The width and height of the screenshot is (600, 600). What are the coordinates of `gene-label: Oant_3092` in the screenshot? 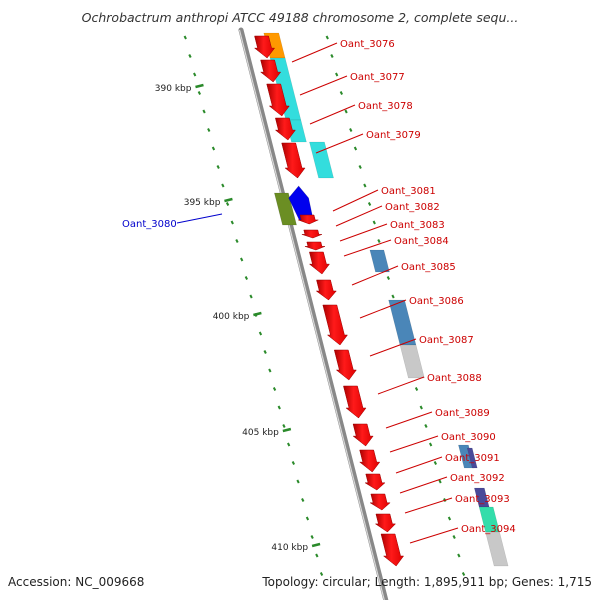 It's located at (477, 478).